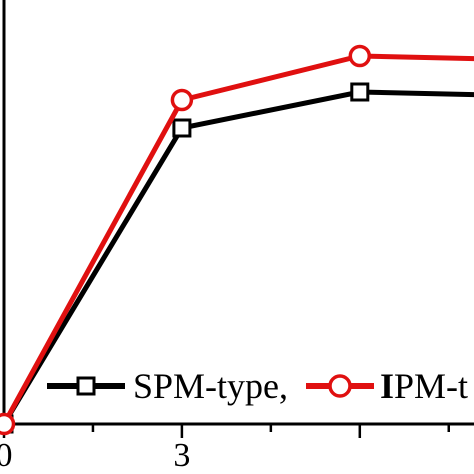 The height and width of the screenshot is (474, 474). What do you see at coordinates (340, 386) in the screenshot?
I see `legend-marker-circle` at bounding box center [340, 386].